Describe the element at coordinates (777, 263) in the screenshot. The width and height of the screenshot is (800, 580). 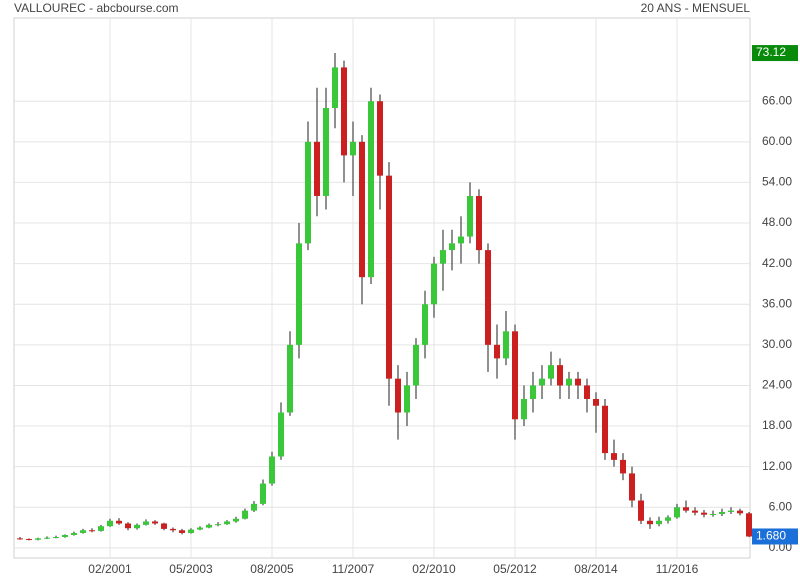
I see `y-tick-label: 42.00` at that location.